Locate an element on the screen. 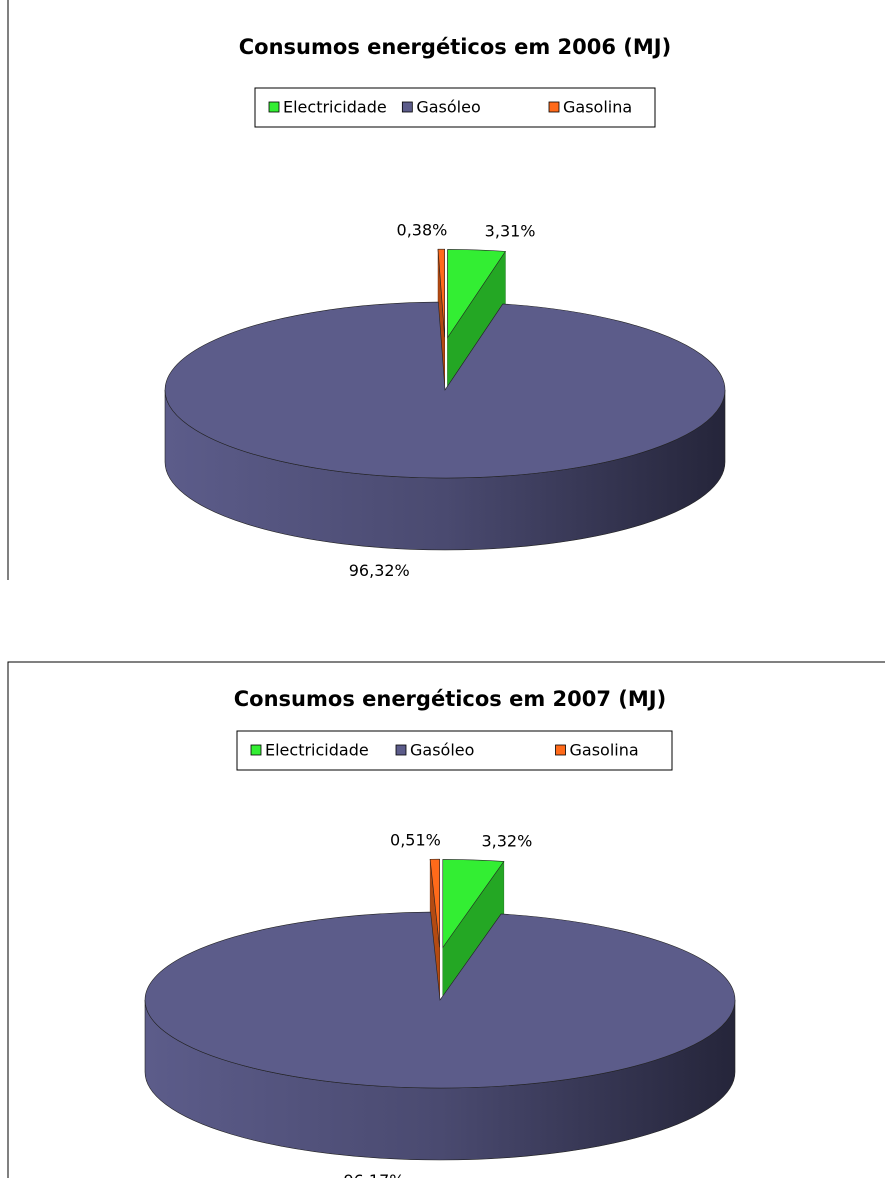  chart-title: Consumos energéticos em 2007 (MJ) is located at coordinates (450, 699).